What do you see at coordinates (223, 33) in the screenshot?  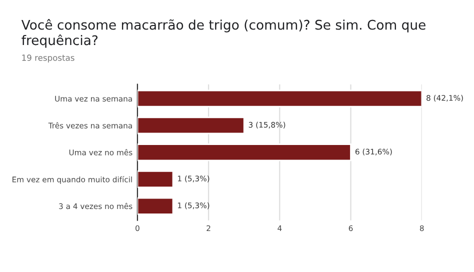 I see `chart-title: Você consome macarrão de trigo (comum)? Se sim. Com que frequência?` at bounding box center [223, 33].